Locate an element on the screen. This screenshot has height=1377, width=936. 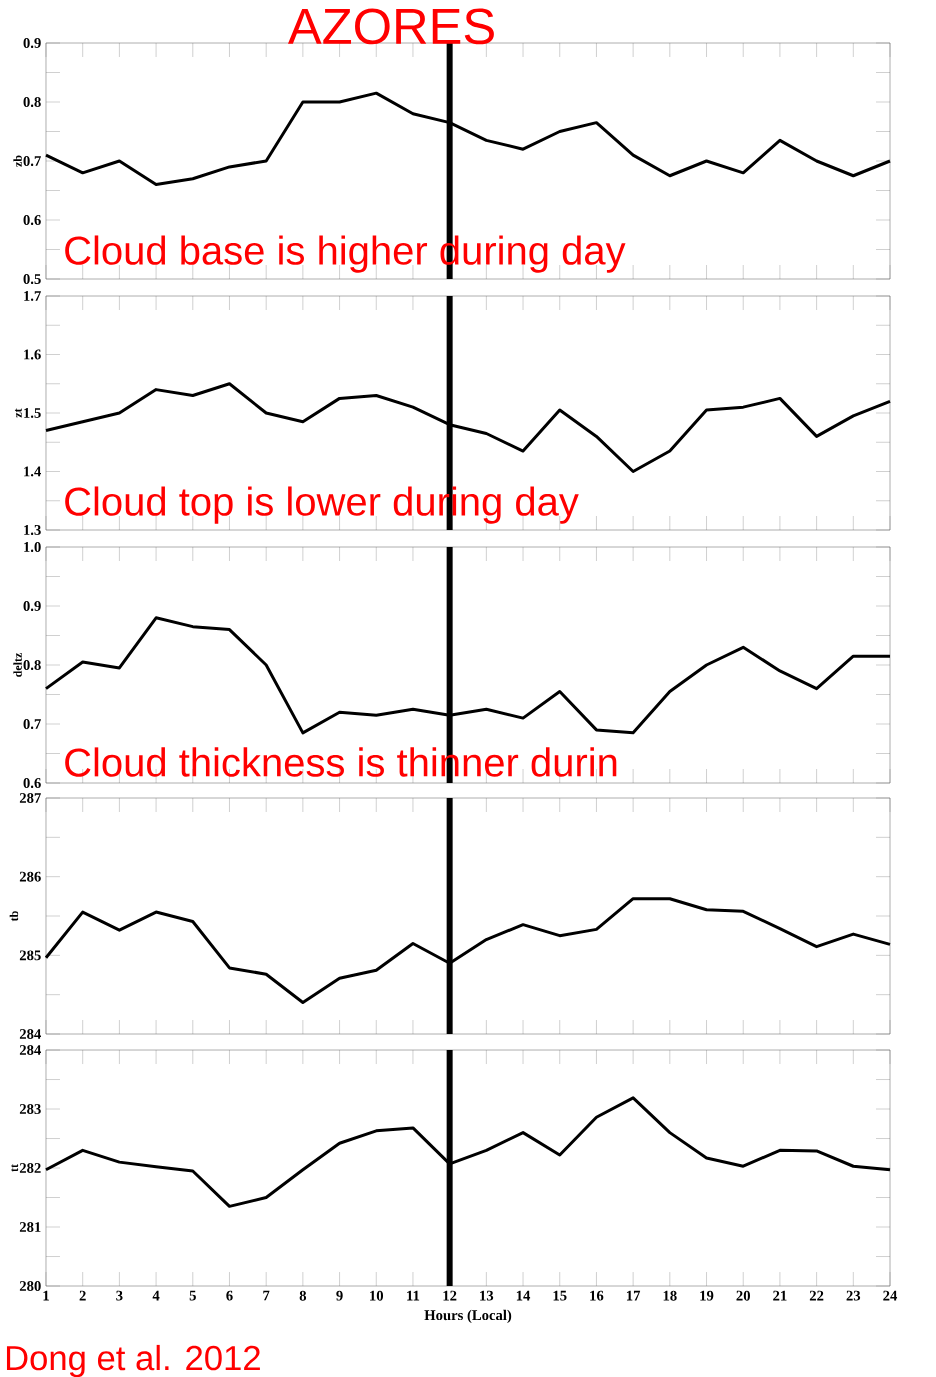
x-tick-label: 9 is located at coordinates (339, 1295).